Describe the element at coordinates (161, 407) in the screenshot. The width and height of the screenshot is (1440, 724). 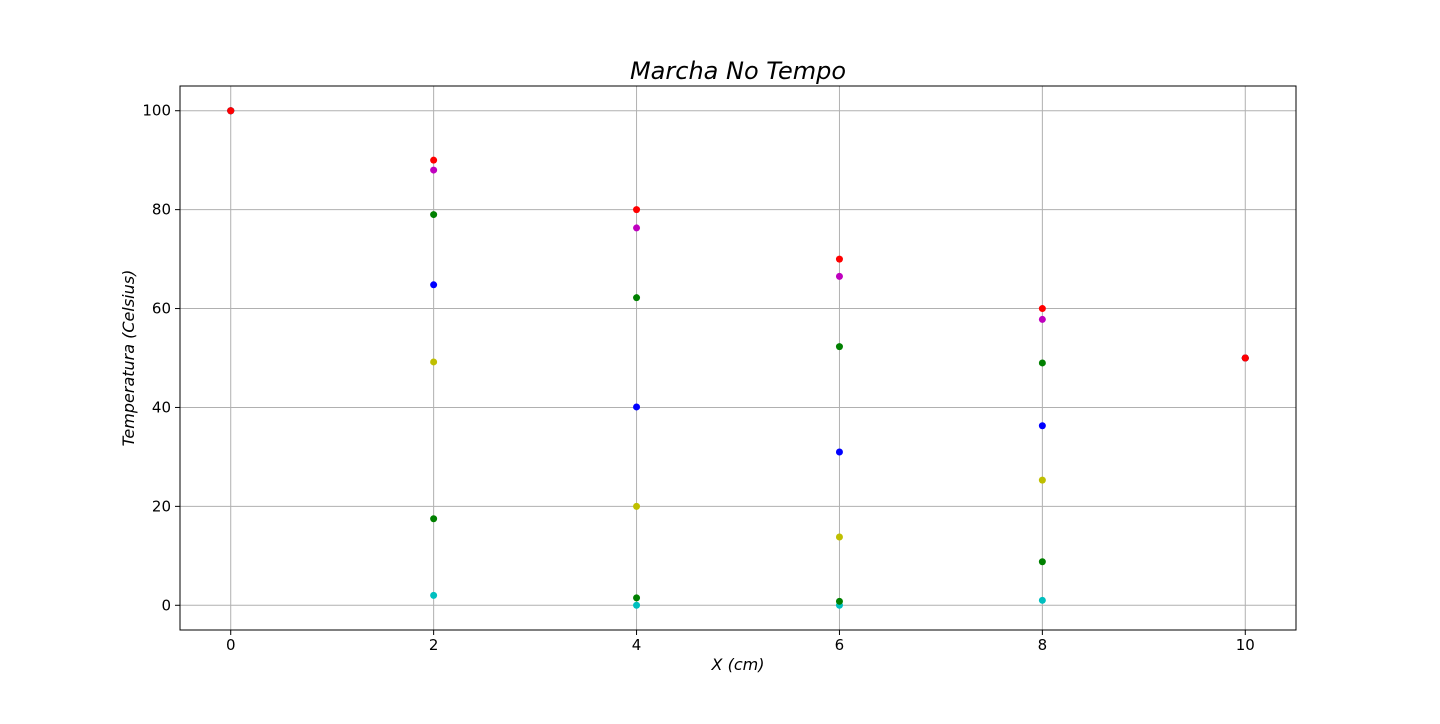
I see `y-tick-label: 40` at that location.